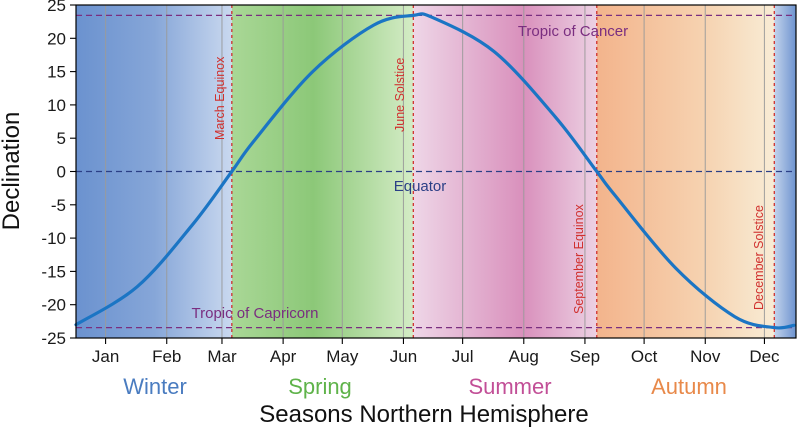  Describe the element at coordinates (509, 386) in the screenshot. I see `season-label: Summer` at that location.